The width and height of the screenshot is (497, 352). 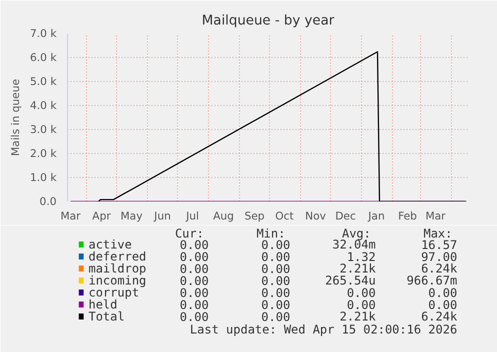 I want to click on y-tick-label: 0.0, so click(x=48, y=201).